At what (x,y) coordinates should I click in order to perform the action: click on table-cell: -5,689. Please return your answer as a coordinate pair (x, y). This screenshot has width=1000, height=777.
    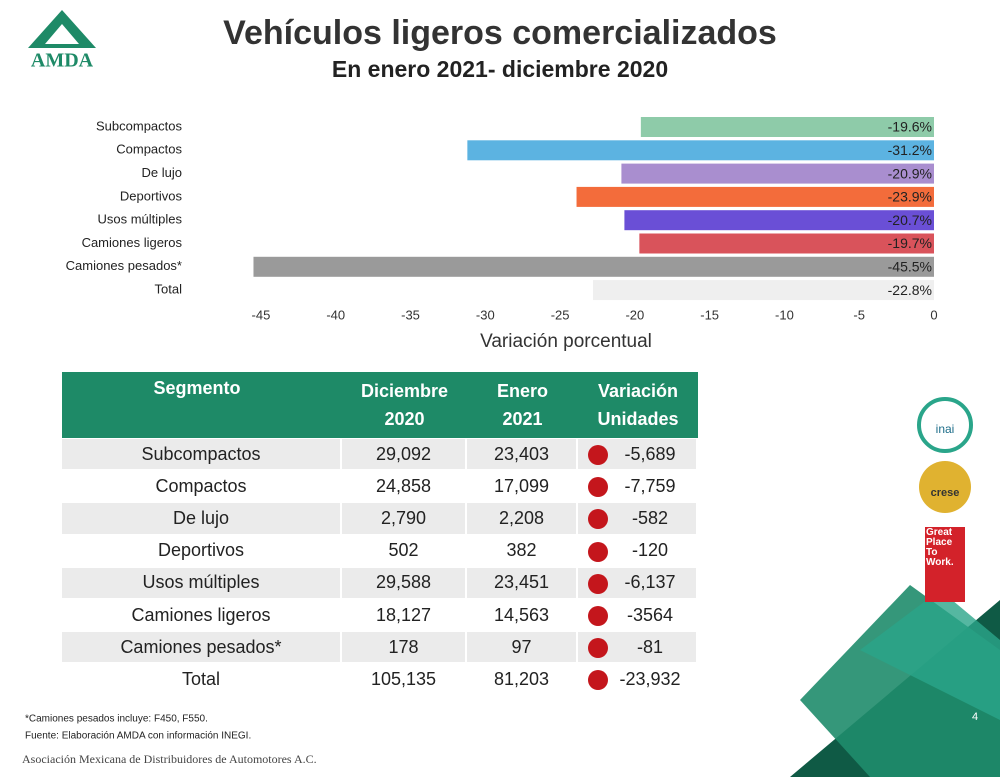
    Looking at the image, I should click on (637, 454).